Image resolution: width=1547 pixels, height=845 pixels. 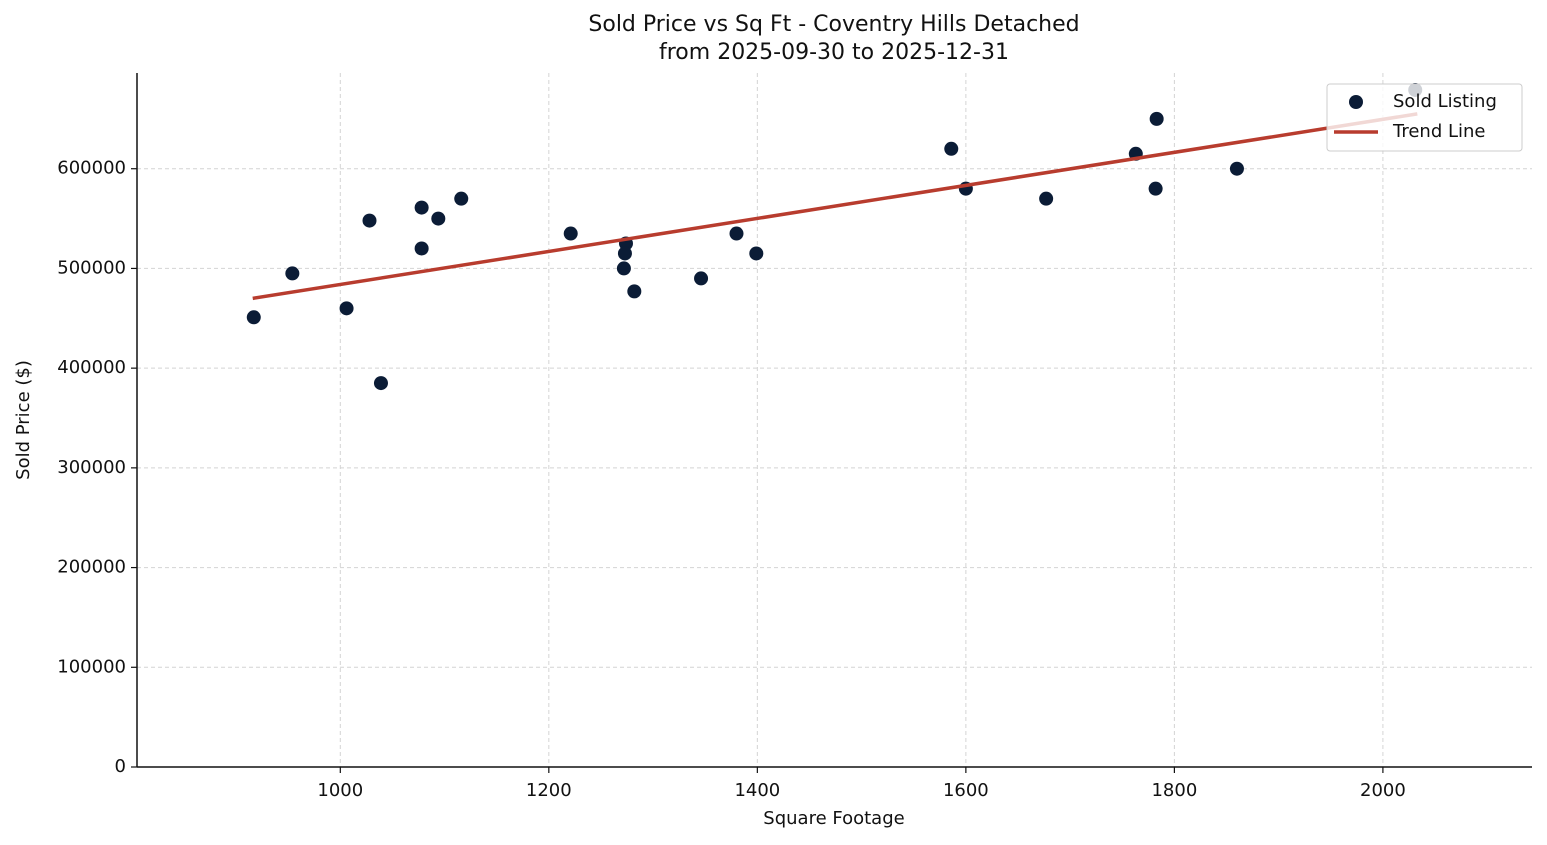 What do you see at coordinates (549, 790) in the screenshot?
I see `x-tick-label: 1200` at bounding box center [549, 790].